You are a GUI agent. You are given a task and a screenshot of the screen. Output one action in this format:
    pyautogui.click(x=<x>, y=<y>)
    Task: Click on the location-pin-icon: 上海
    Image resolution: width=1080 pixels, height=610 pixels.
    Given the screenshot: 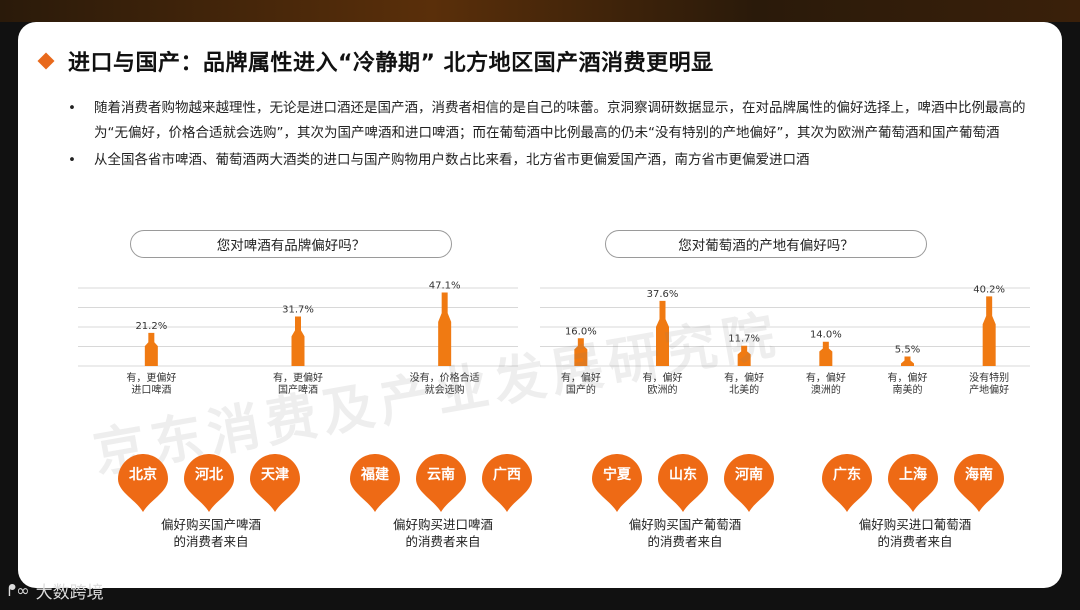 What is the action you would take?
    pyautogui.click(x=913, y=483)
    